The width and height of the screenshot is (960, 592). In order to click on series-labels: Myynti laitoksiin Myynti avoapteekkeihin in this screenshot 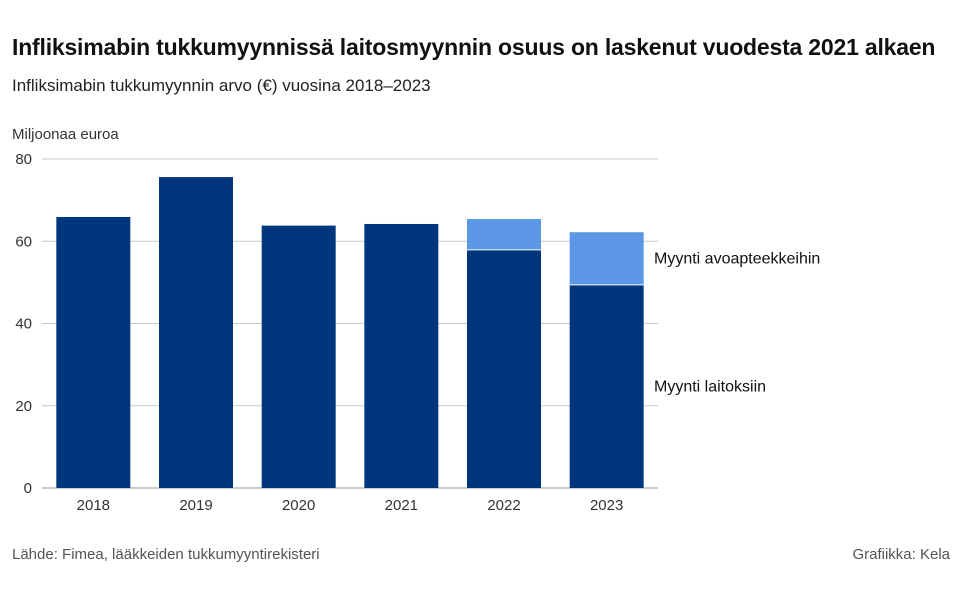, I will do `click(737, 323)`.